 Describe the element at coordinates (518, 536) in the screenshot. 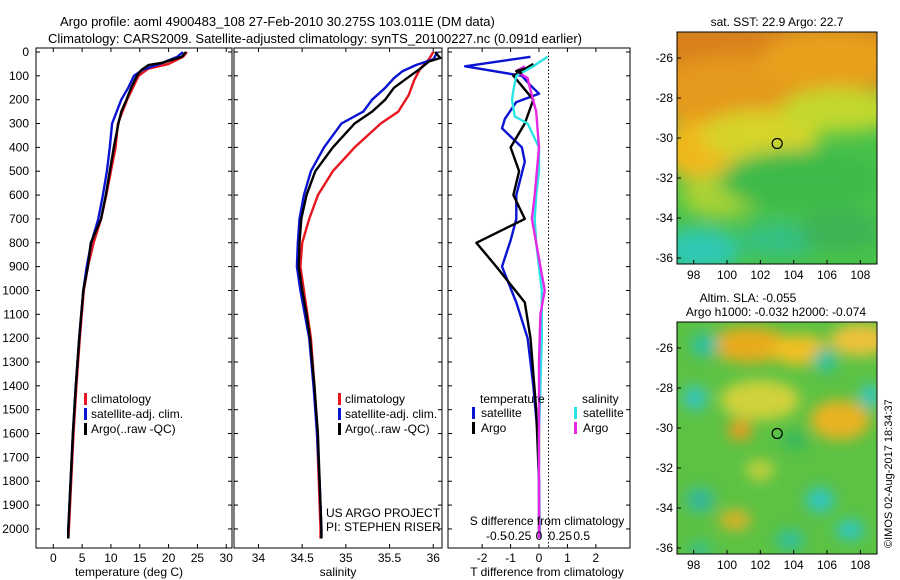

I see `s-diff-tick-label: -0.25` at that location.